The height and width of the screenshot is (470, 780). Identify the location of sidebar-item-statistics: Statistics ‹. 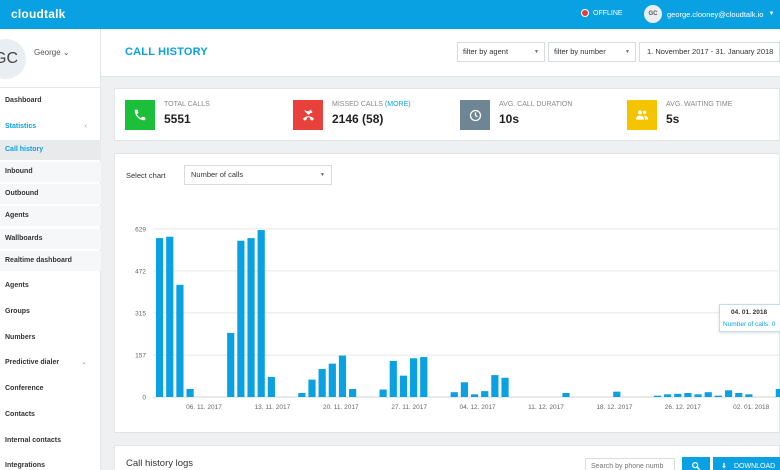
(50, 127).